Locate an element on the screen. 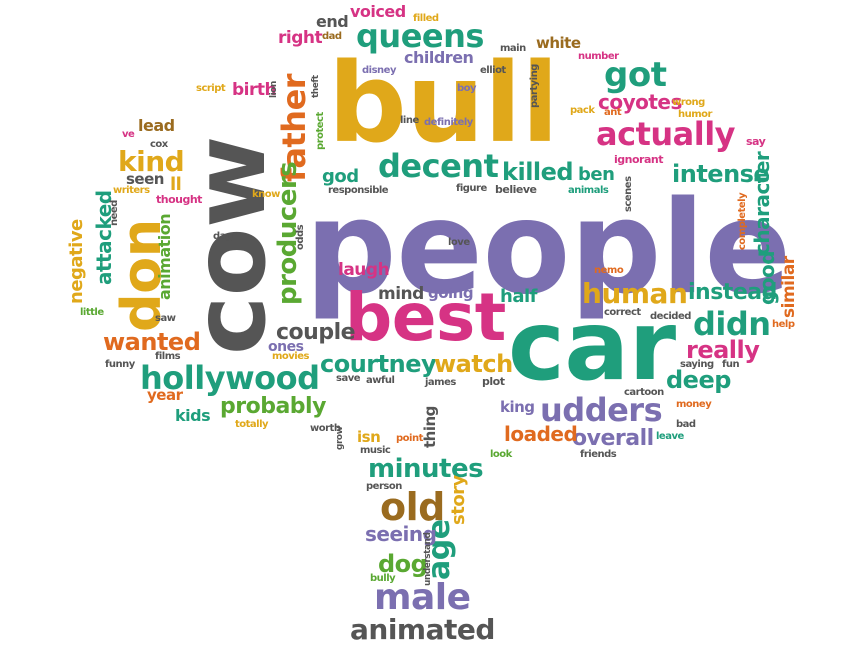 Image resolution: width=864 pixels, height=648 pixels. word-similar: similar is located at coordinates (789, 287).